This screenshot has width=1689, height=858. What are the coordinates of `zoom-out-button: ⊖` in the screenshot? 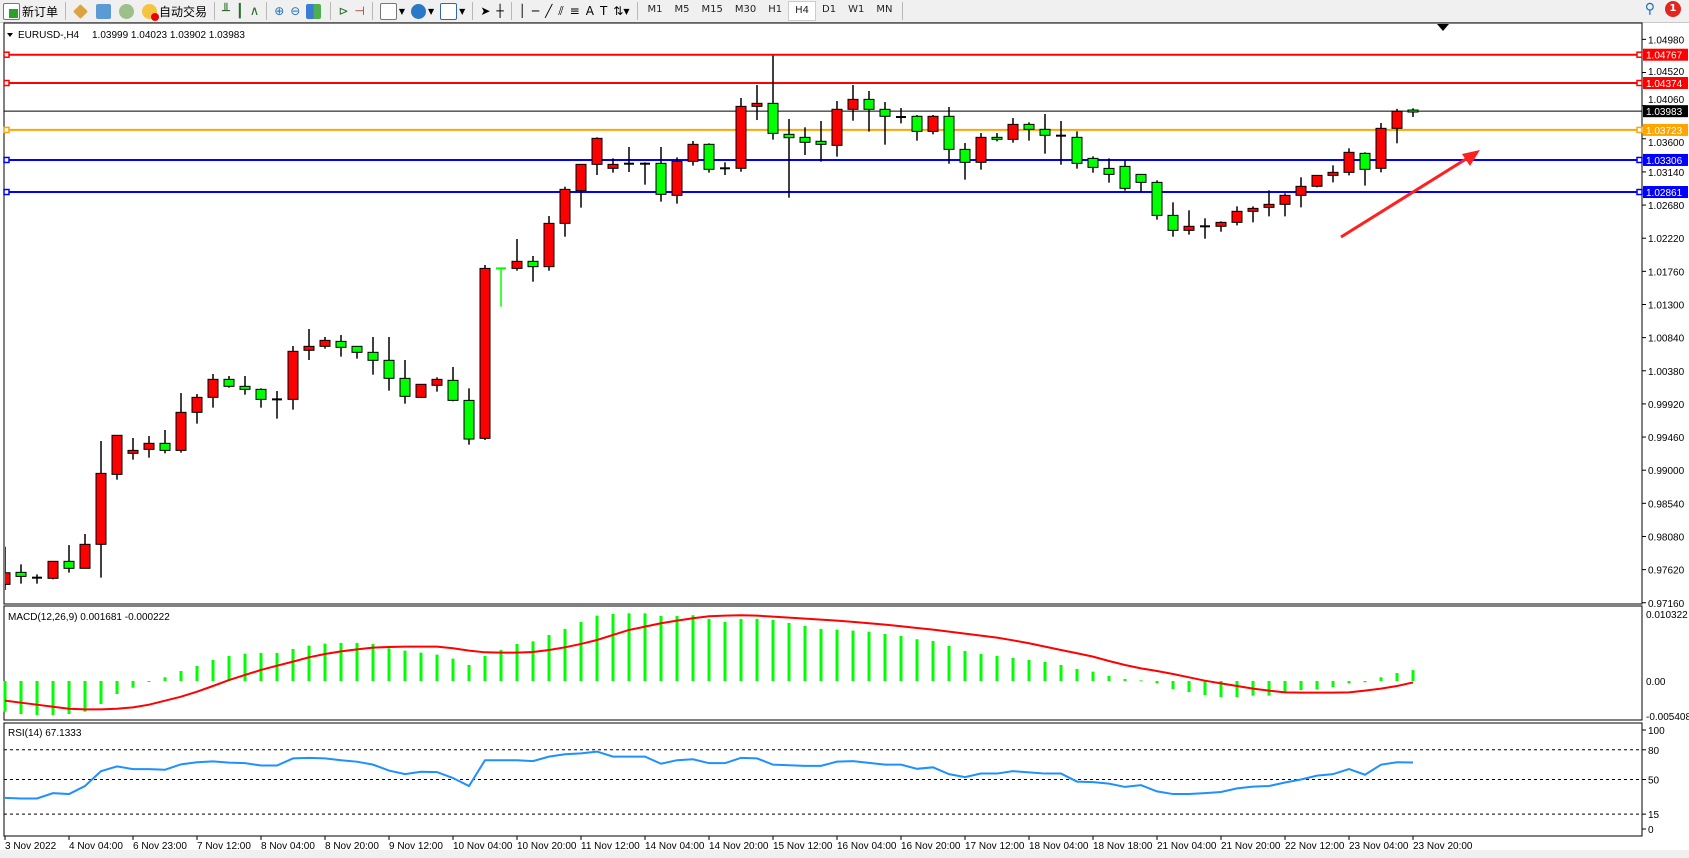 It's located at (295, 11).